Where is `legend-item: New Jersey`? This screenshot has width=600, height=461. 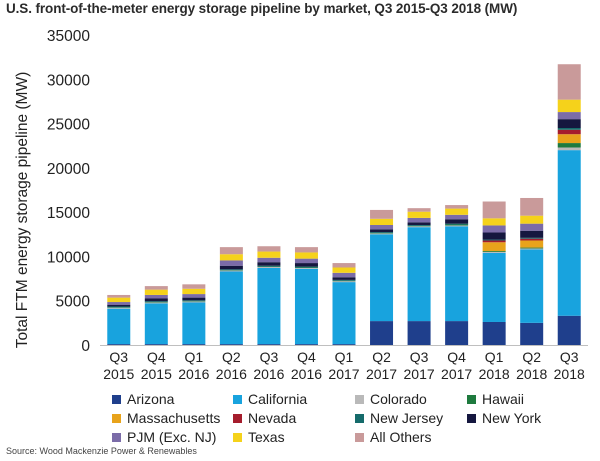 legend-item: New Jersey is located at coordinates (399, 418).